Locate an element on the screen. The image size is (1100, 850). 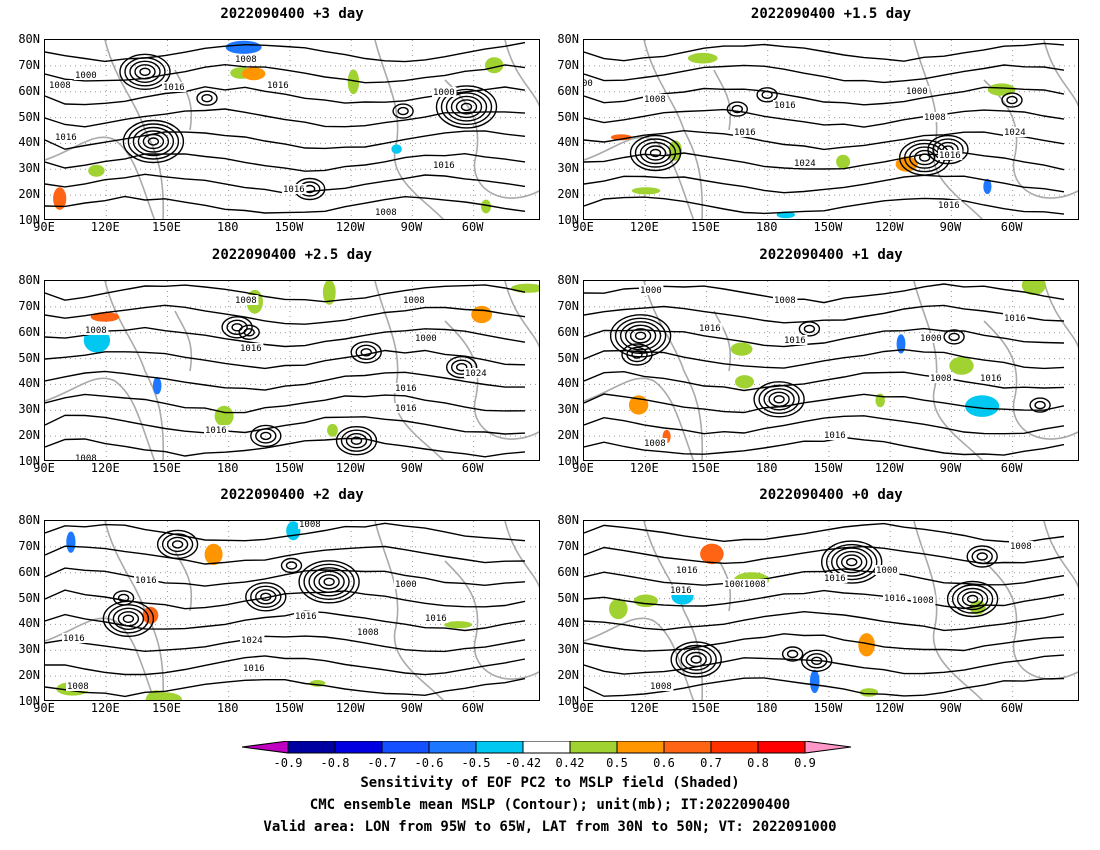
lon-tick-label: 60W is located at coordinates (1011, 708).